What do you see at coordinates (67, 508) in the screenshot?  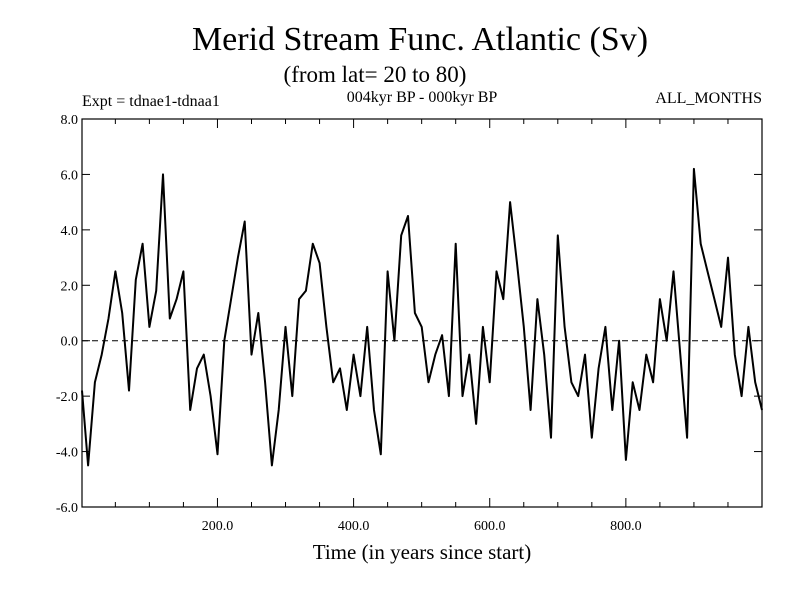 I see `y-tick-label: -6.0` at bounding box center [67, 508].